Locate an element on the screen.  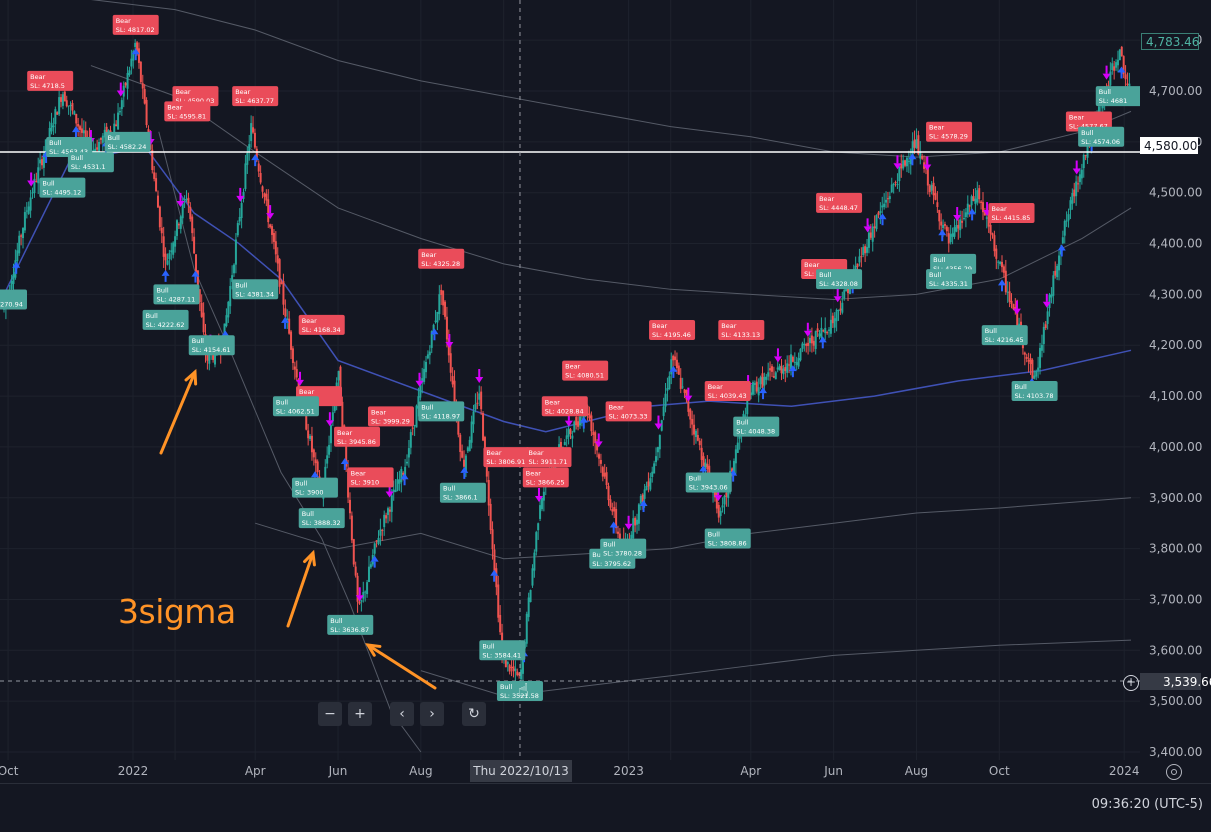
bear-tag-title: Bear is located at coordinates (344, 433).